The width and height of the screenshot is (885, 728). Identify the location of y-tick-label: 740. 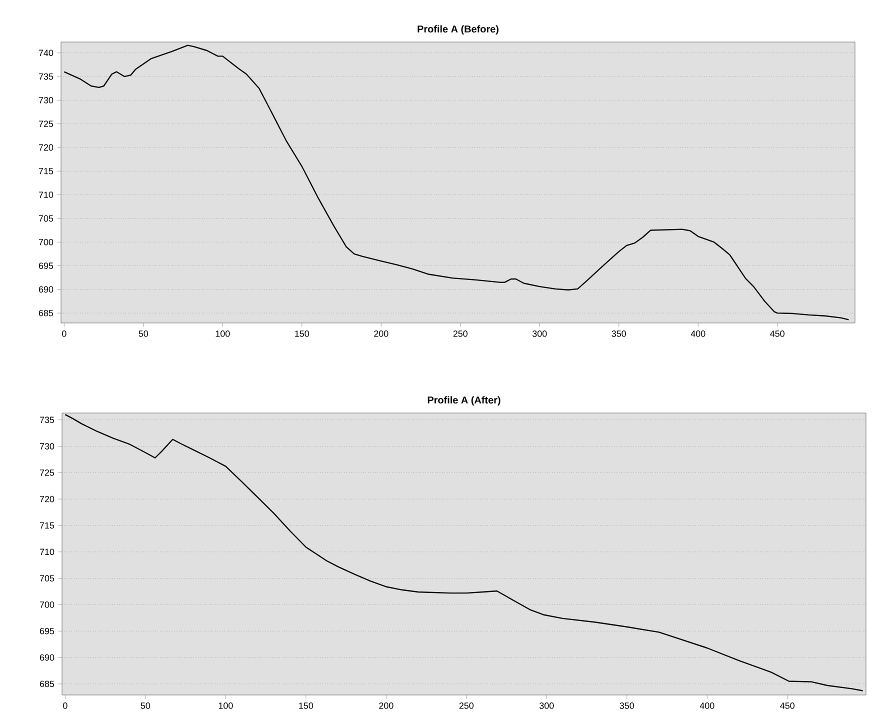
(46, 53).